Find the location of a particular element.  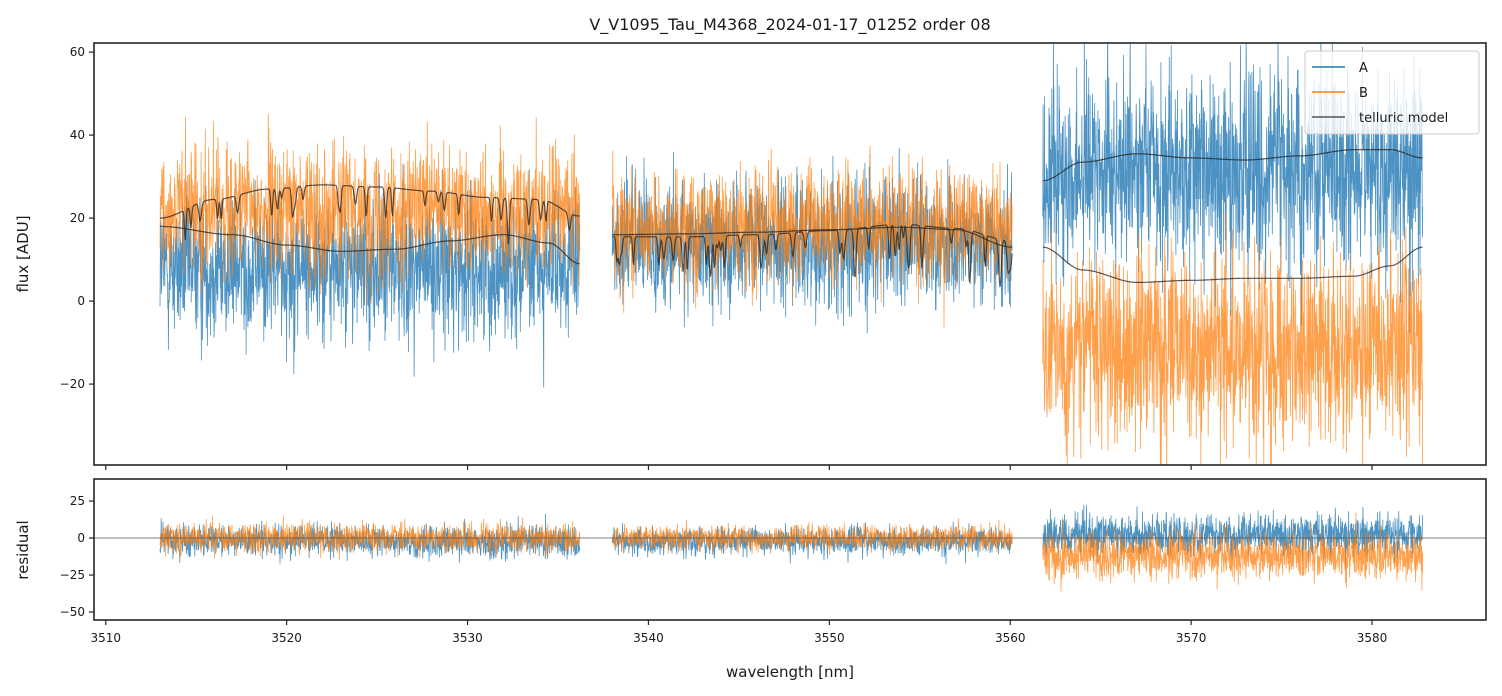

residual-y-tick-label: −25 is located at coordinates (72, 575).